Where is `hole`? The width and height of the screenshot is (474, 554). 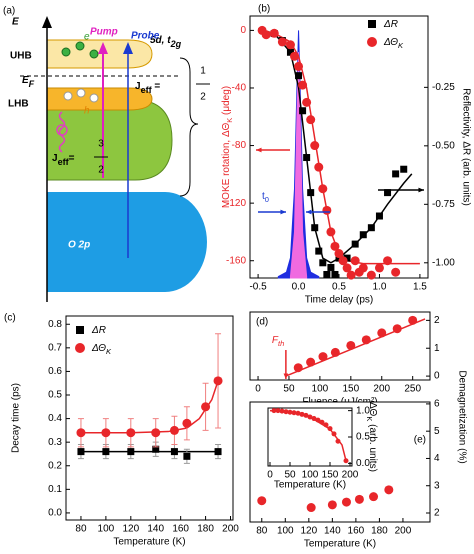
hole is located at coordinates (81, 93).